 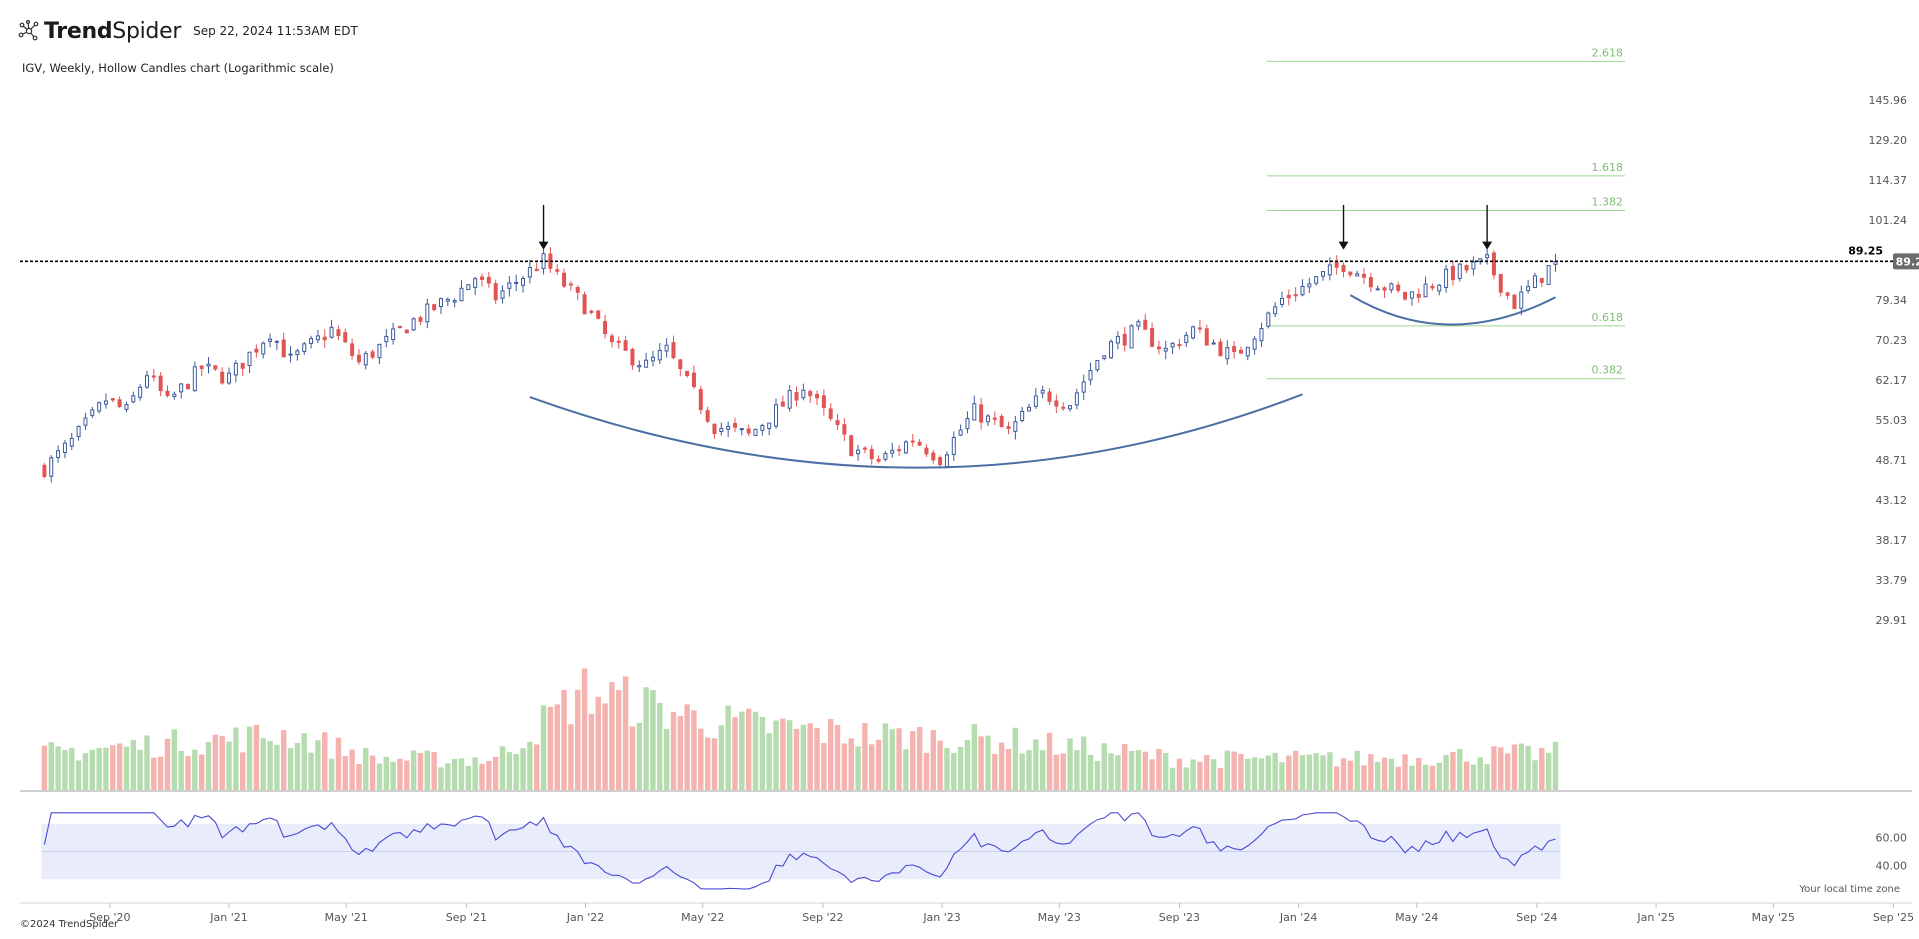 I want to click on x-axis-tick: Jan '21, so click(x=228, y=917).